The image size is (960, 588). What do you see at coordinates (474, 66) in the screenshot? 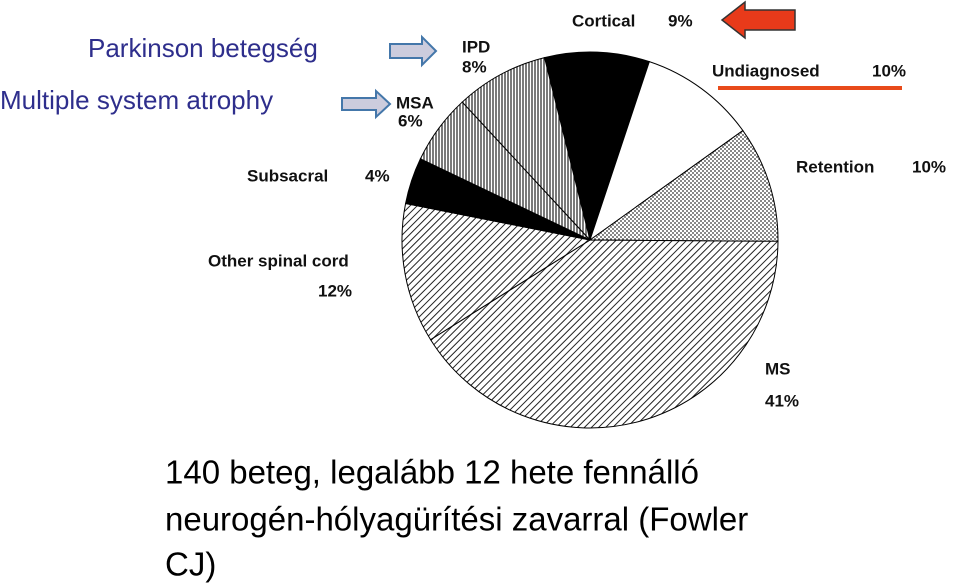
I see `value-label: 8%` at bounding box center [474, 66].